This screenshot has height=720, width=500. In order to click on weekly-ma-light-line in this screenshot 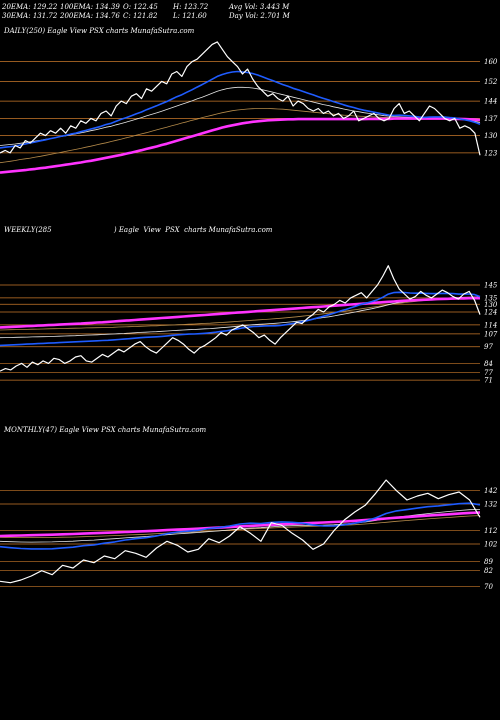, I will do `click(240, 317)`.